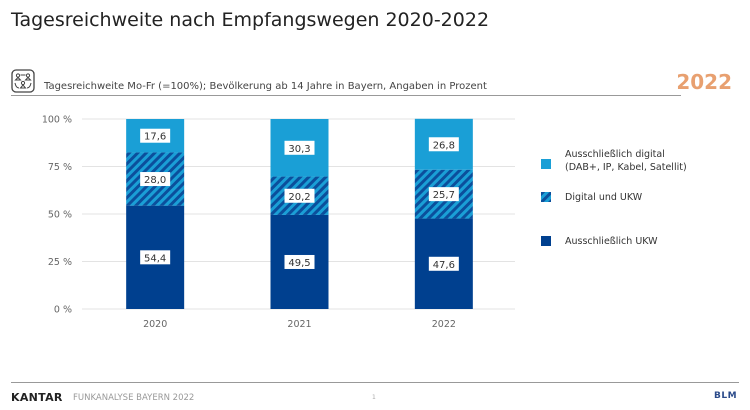  I want to click on footer-text: FUNKANALYSE BAYERN 2022, so click(134, 398).